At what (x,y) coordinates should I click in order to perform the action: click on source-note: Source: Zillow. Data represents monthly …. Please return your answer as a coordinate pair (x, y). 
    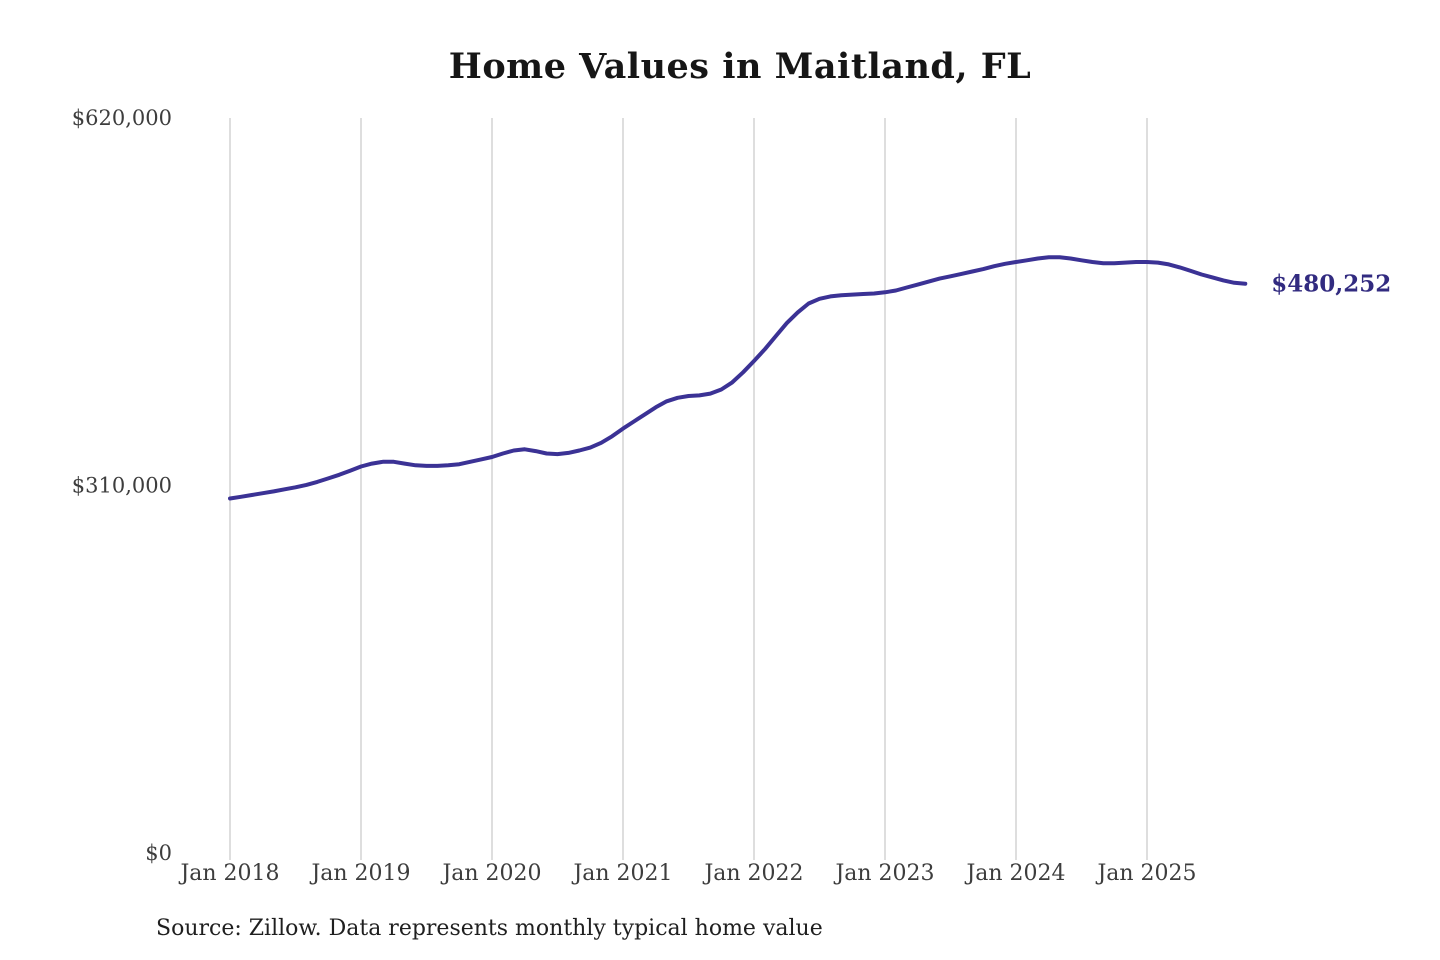
    Looking at the image, I should click on (489, 928).